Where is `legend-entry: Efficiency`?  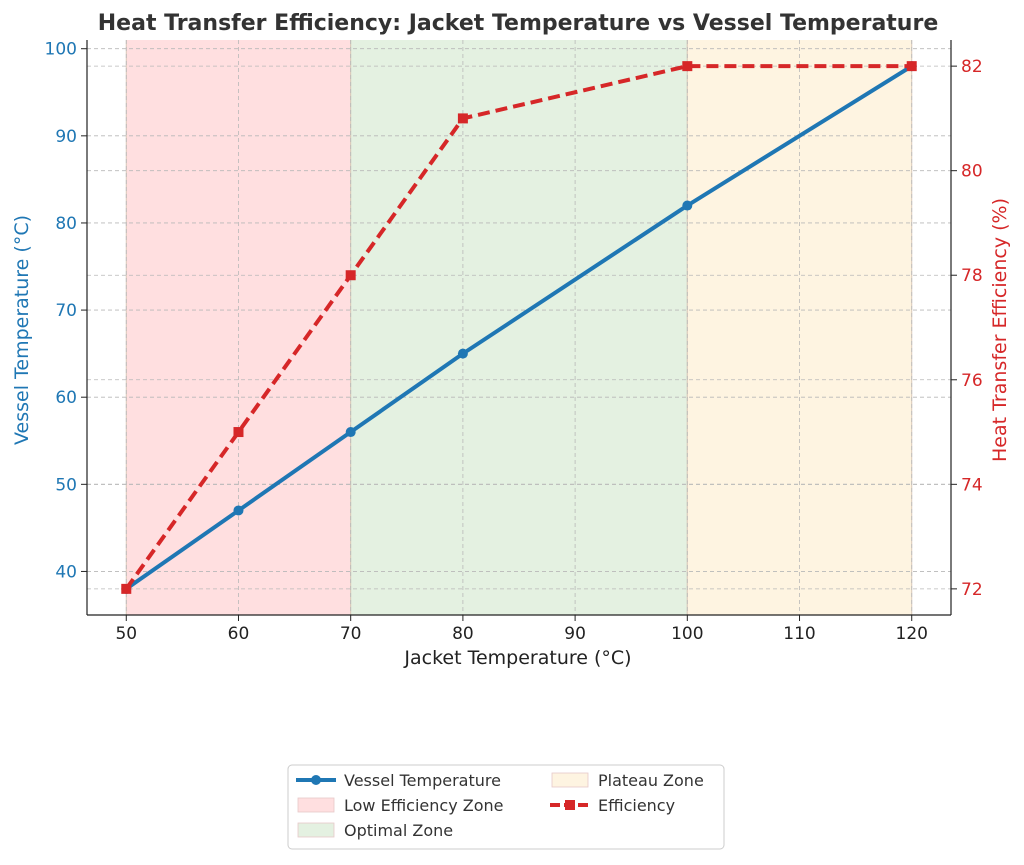 legend-entry: Efficiency is located at coordinates (612, 805).